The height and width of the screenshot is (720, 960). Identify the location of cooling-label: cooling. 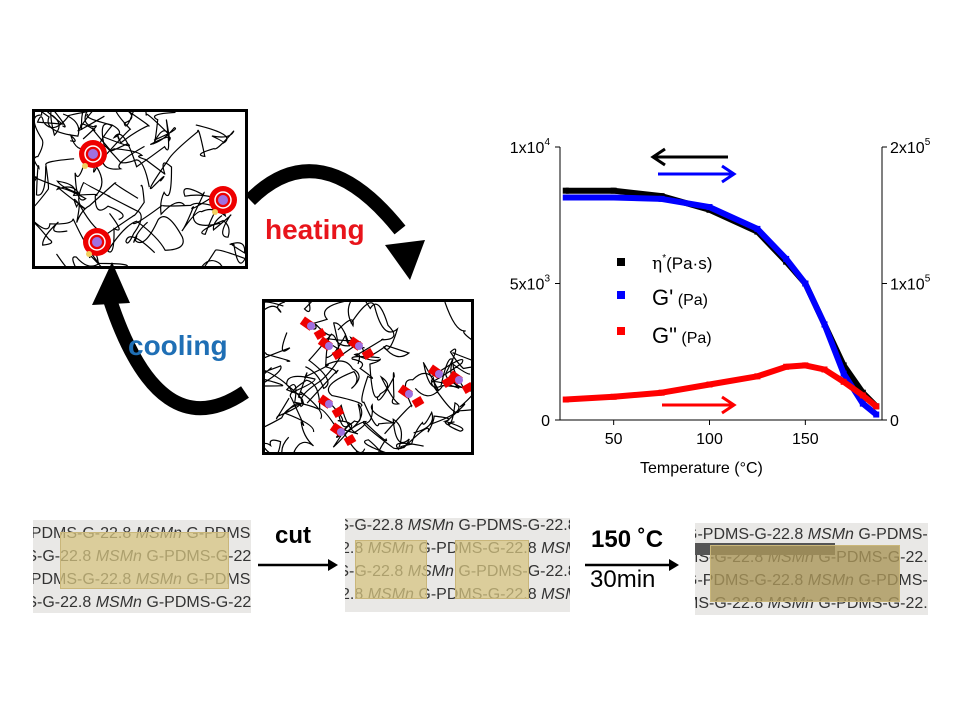
(178, 345).